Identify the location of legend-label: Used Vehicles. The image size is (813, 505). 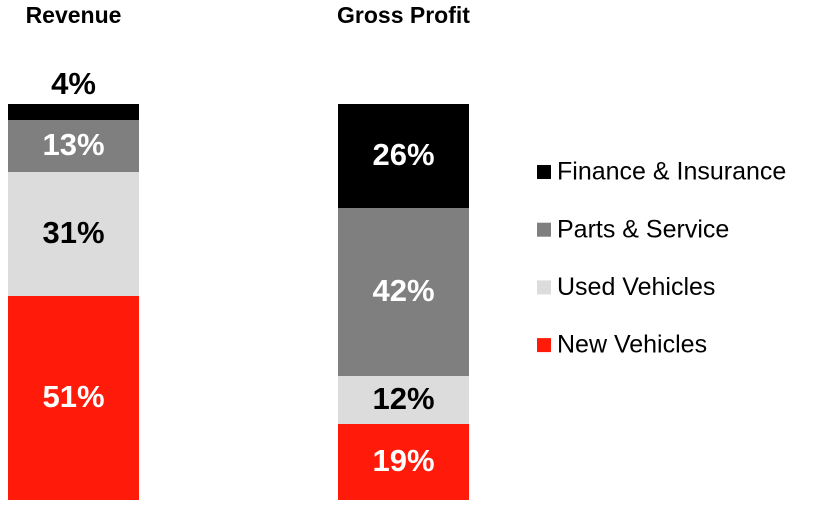
(636, 287).